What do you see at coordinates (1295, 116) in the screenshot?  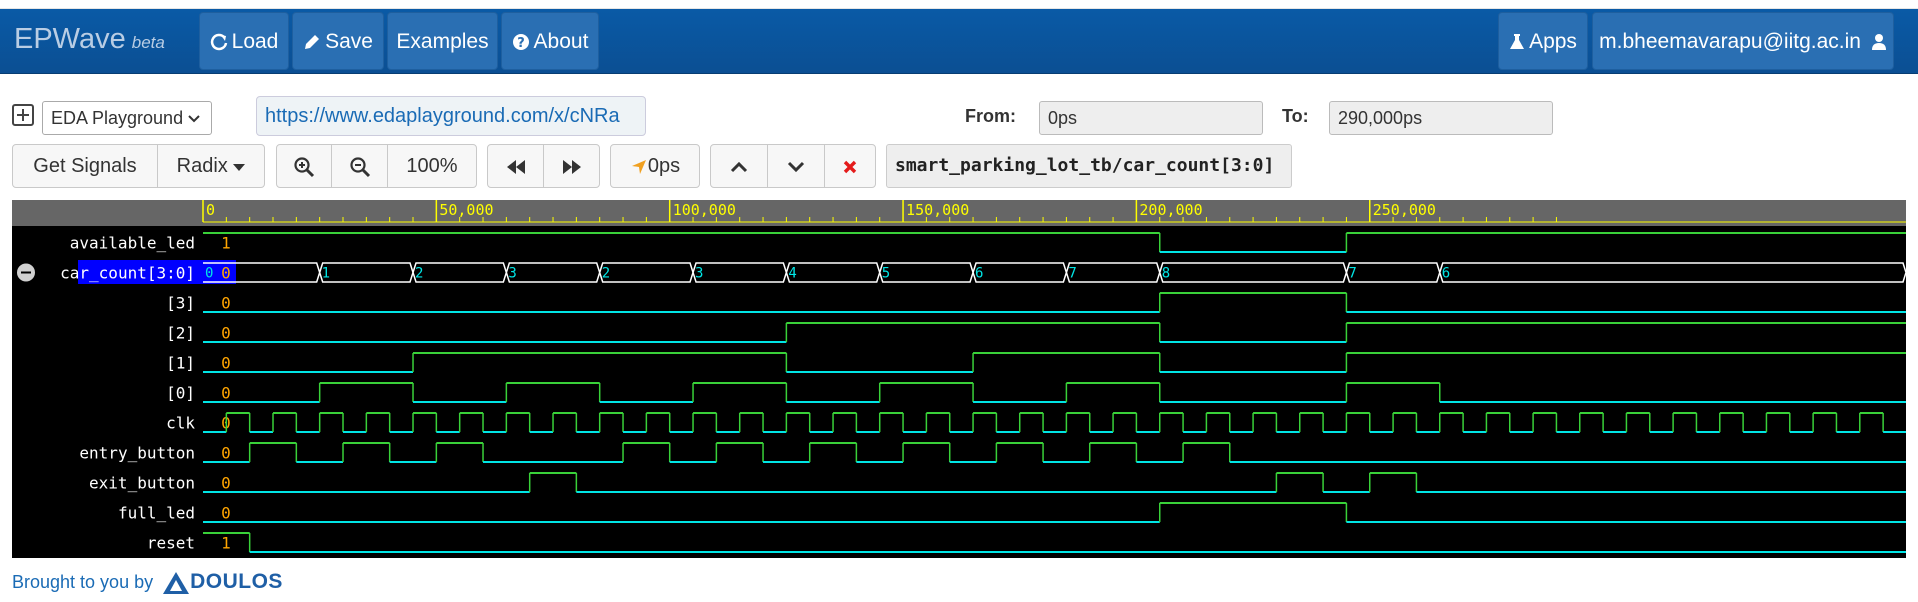 I see `to-label: To:` at bounding box center [1295, 116].